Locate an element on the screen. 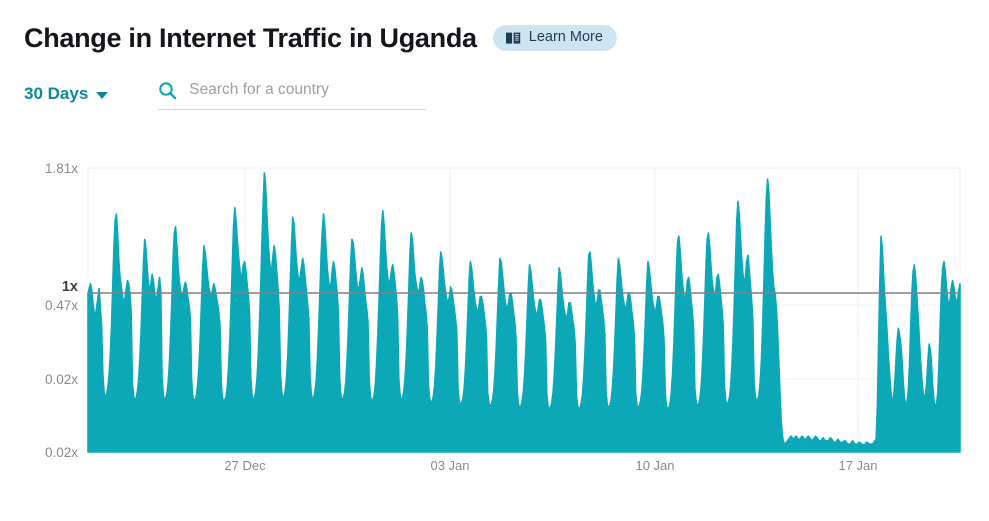  page-title: Change in Internet Traffic in Uganda is located at coordinates (250, 38).